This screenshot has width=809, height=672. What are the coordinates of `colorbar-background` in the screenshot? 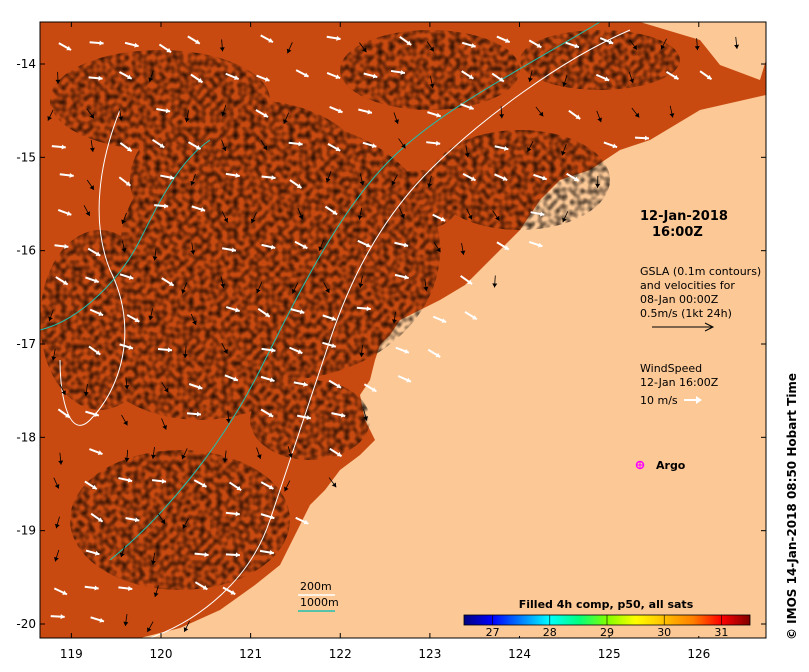 It's located at (606, 610).